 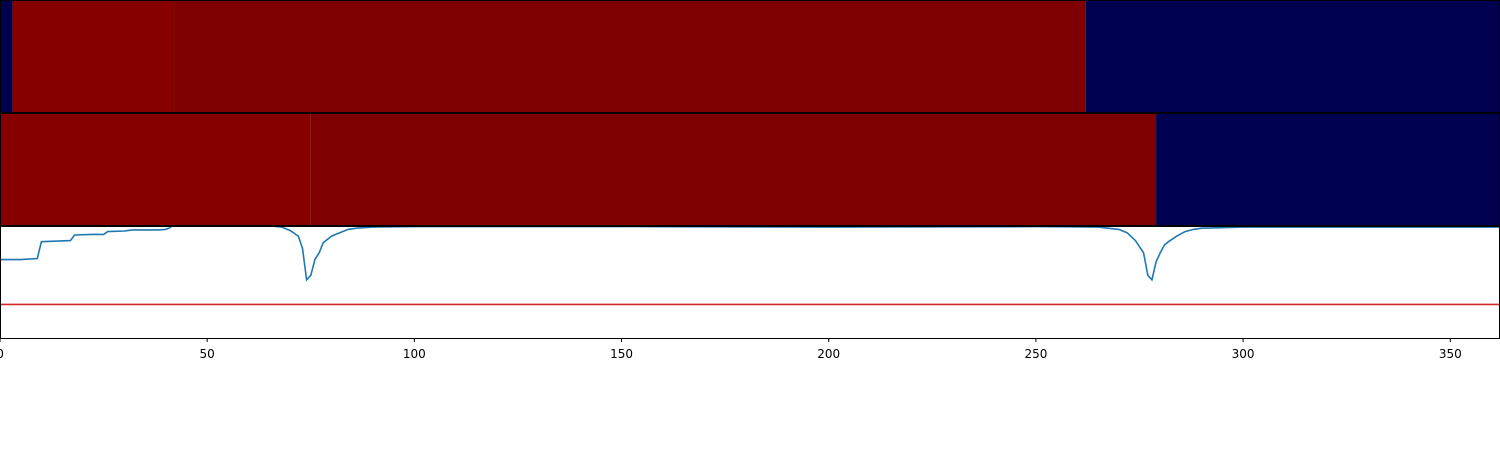 What do you see at coordinates (828, 354) in the screenshot?
I see `x-tick-label-200: 200` at bounding box center [828, 354].